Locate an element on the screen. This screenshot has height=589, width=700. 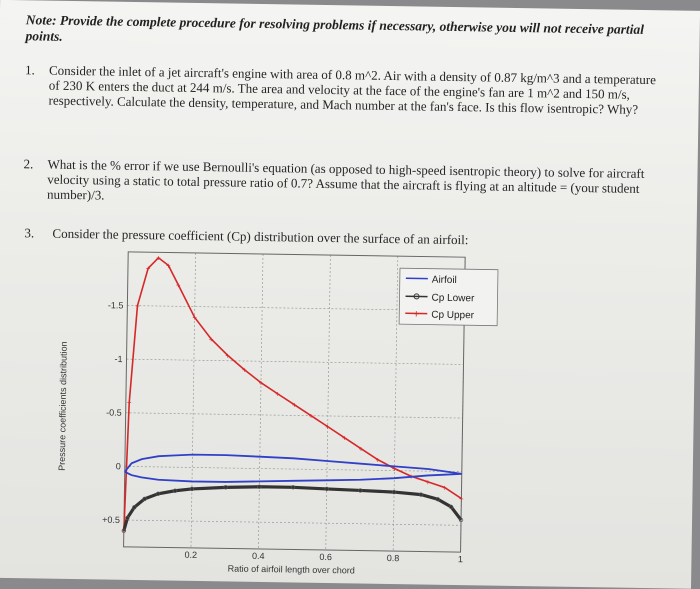
y-tick-labels: -1.5 -1 -0.5 0 +0.5 is located at coordinates (112, 412).